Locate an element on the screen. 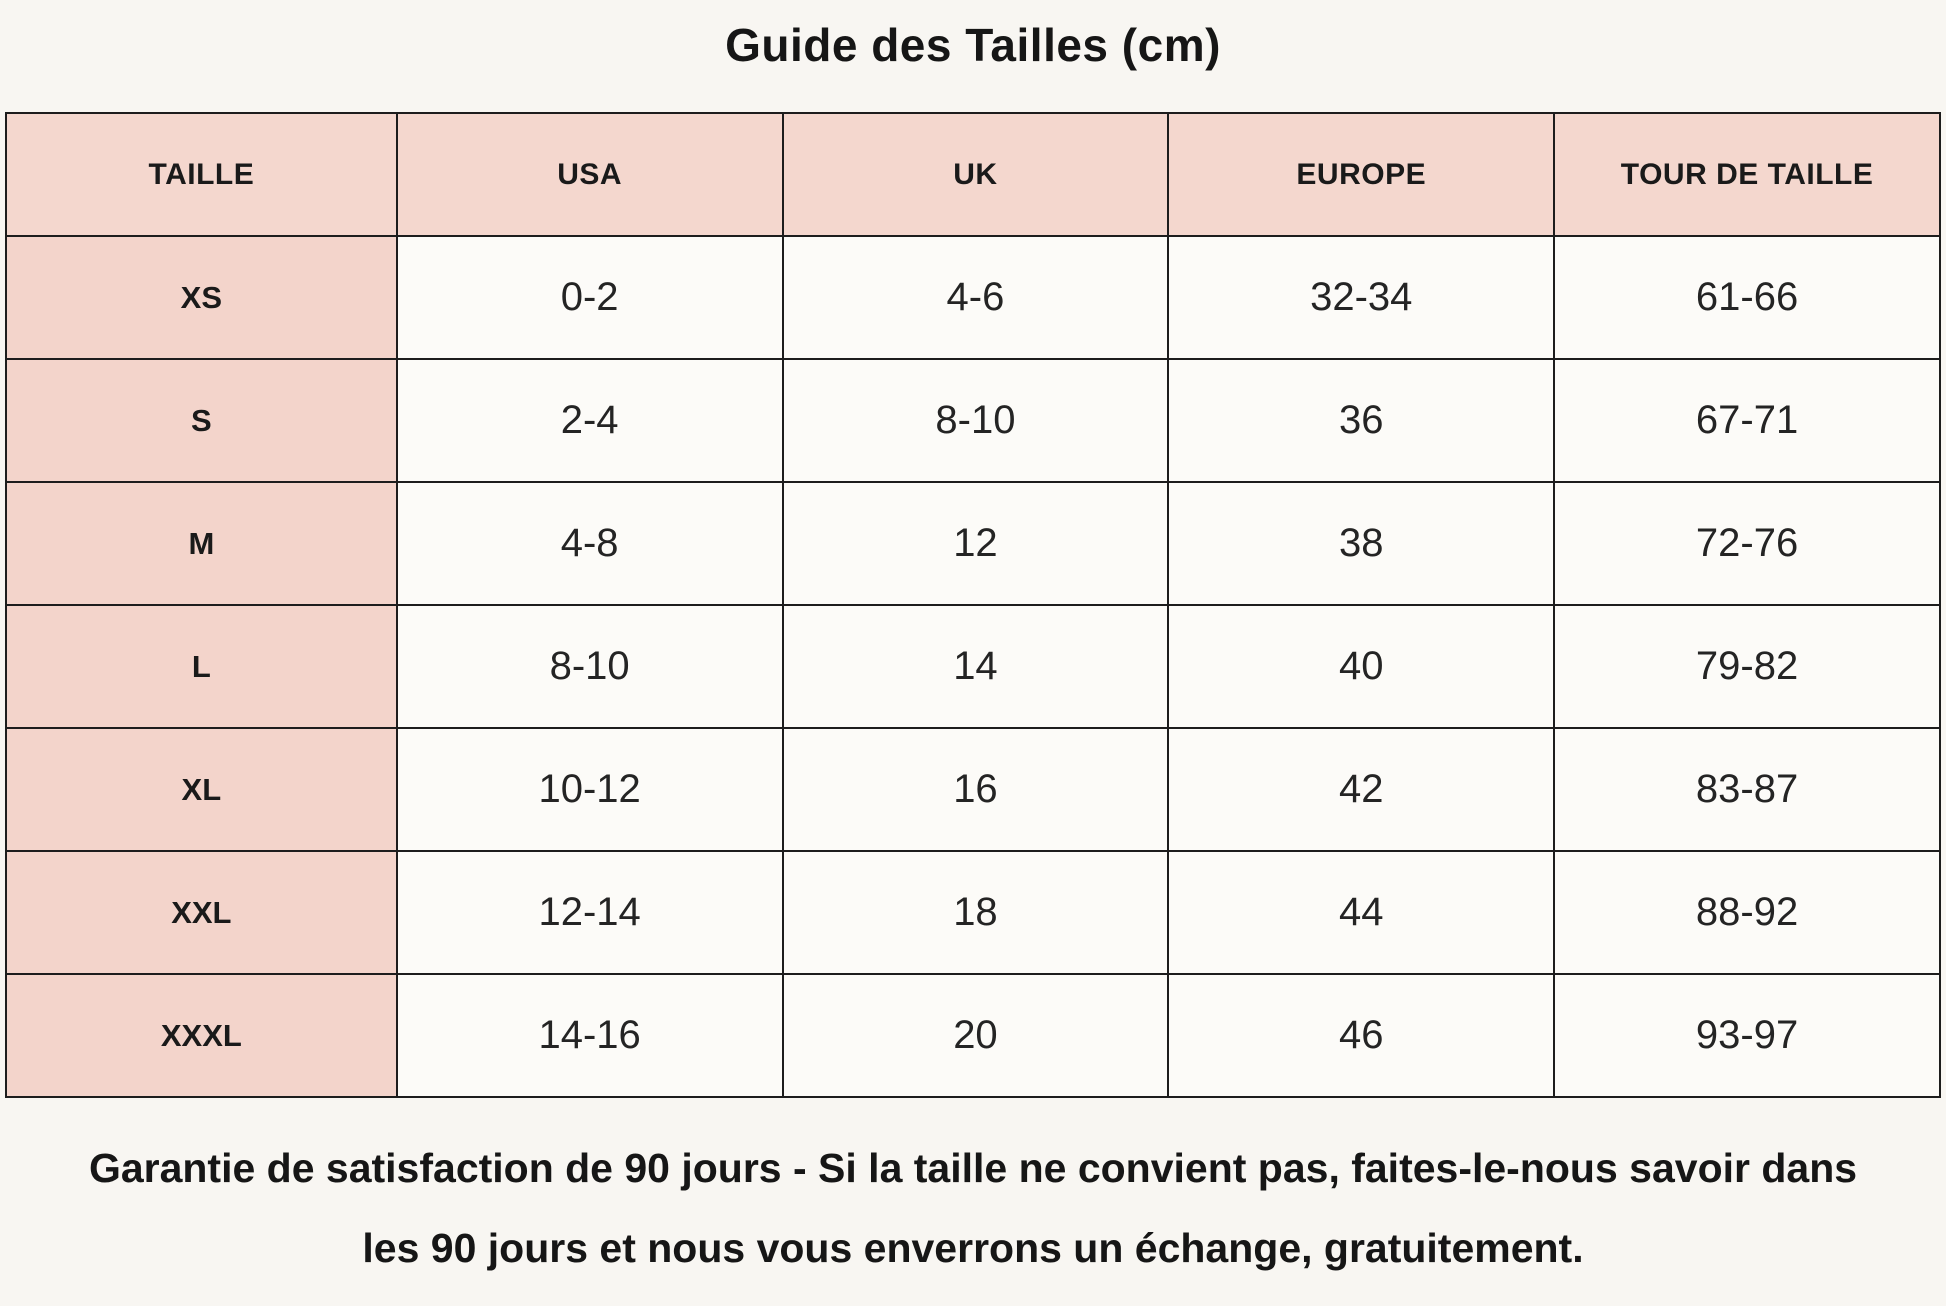 The width and height of the screenshot is (1946, 1306). table-cell: 0-2 is located at coordinates (589, 297).